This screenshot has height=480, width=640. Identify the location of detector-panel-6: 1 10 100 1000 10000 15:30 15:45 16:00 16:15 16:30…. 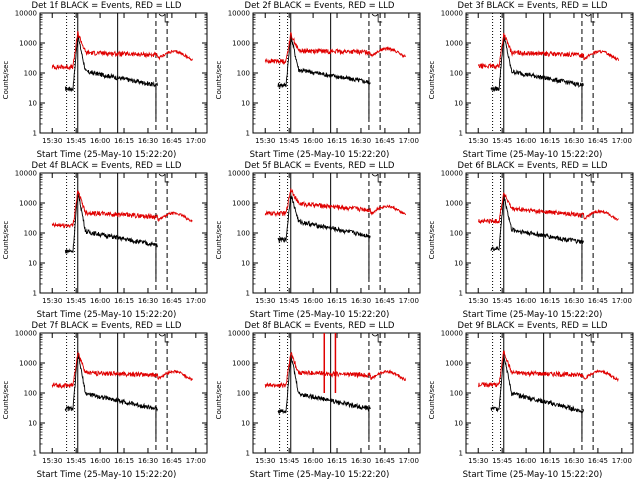
(532, 240).